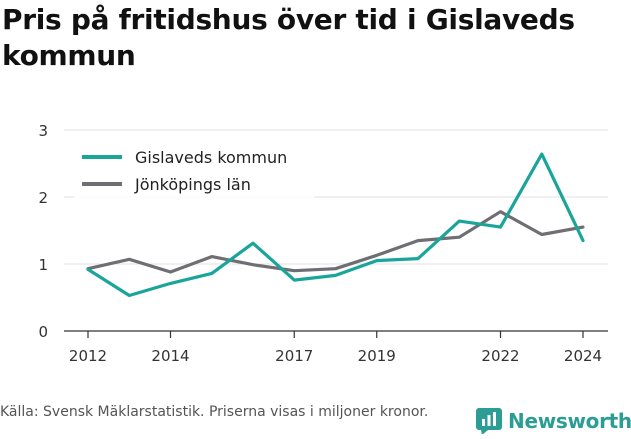  What do you see at coordinates (43, 231) in the screenshot?
I see `y-axis-tick-labels: 0 1 2 3` at bounding box center [43, 231].